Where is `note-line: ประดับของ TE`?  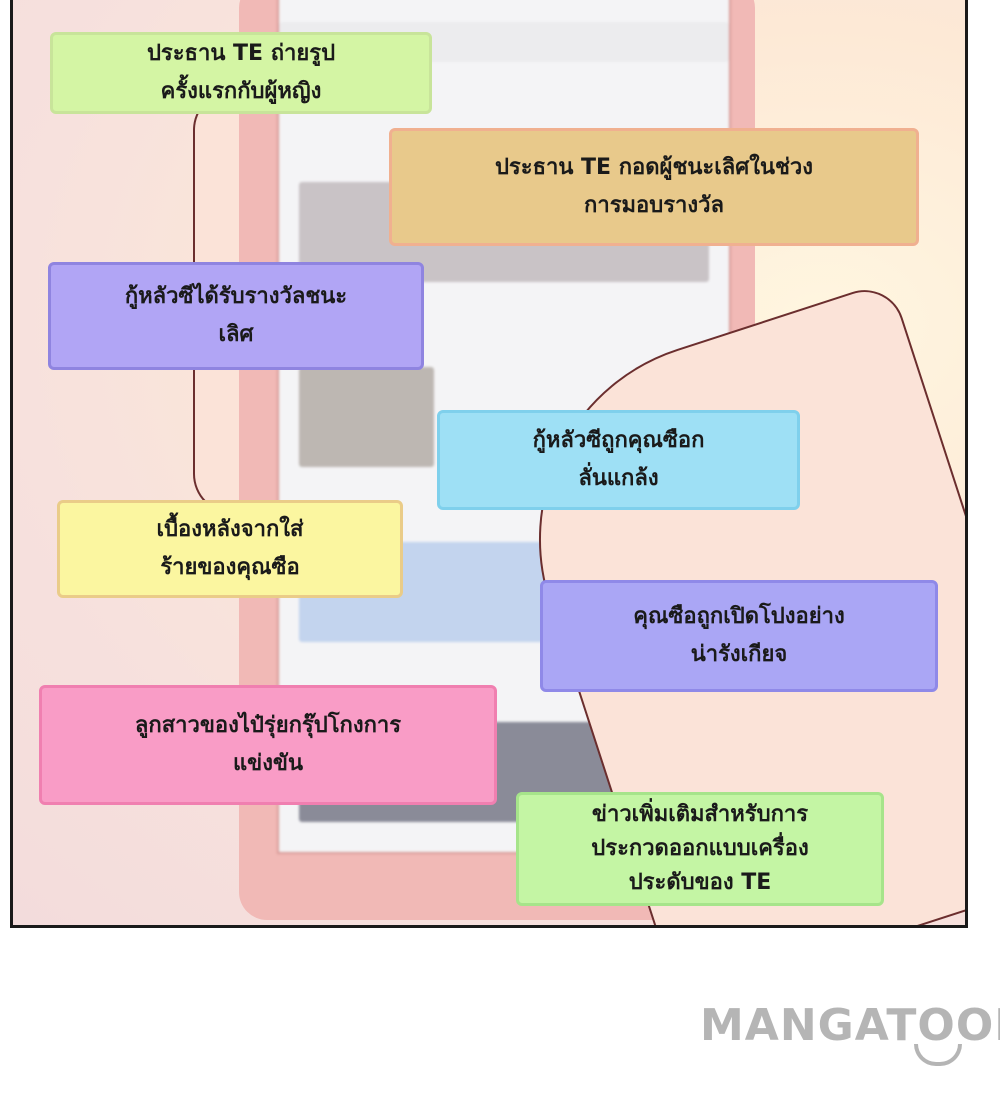
note-line: ประดับของ TE is located at coordinates (700, 882).